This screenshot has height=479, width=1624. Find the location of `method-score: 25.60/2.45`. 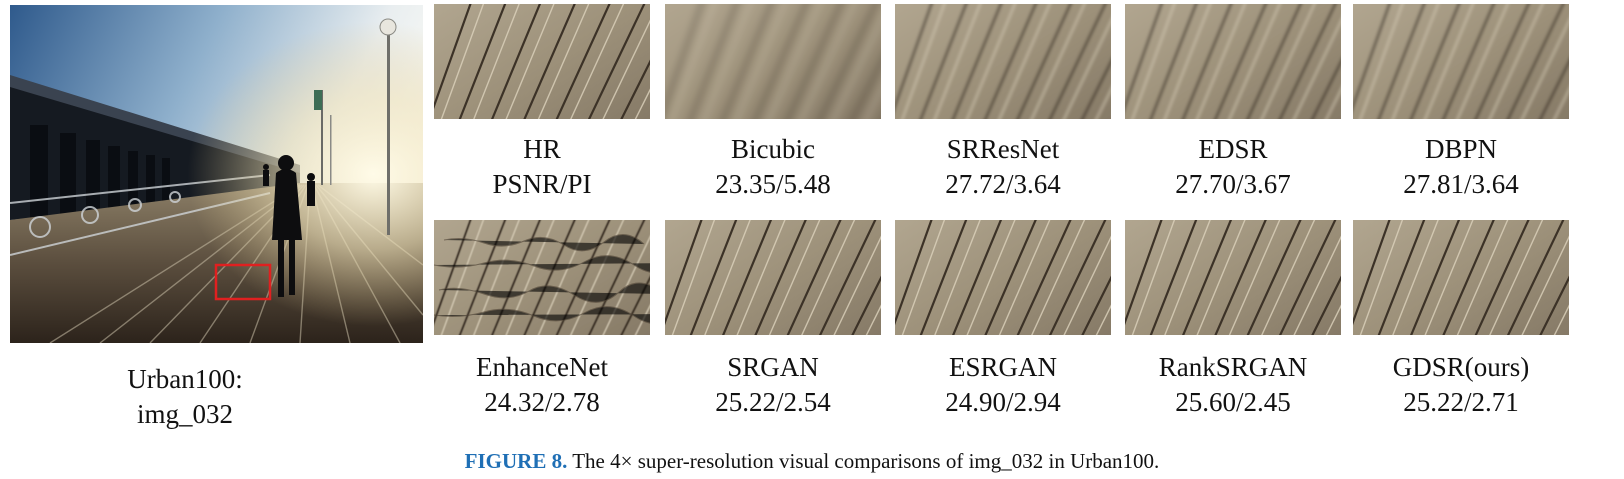

method-score: 25.60/2.45 is located at coordinates (1233, 402).